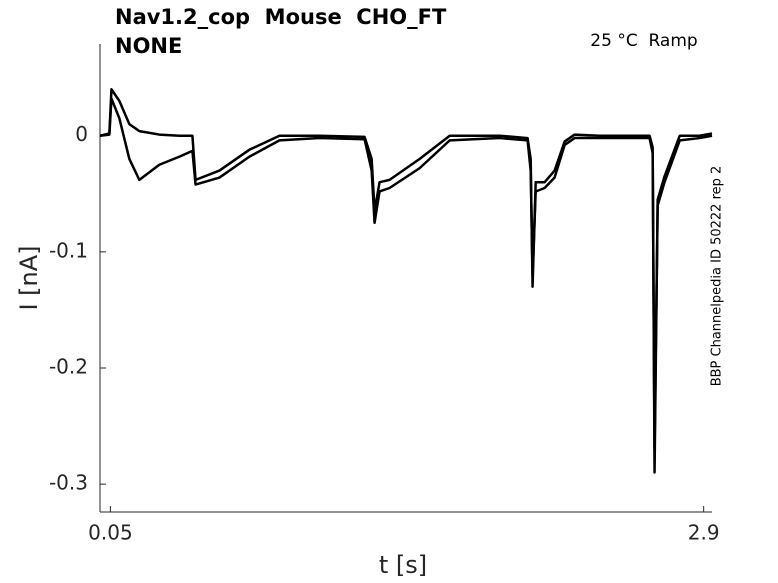 Image resolution: width=778 pixels, height=583 pixels. What do you see at coordinates (29, 277) in the screenshot?
I see `y-axis-label: I [nA]` at bounding box center [29, 277].